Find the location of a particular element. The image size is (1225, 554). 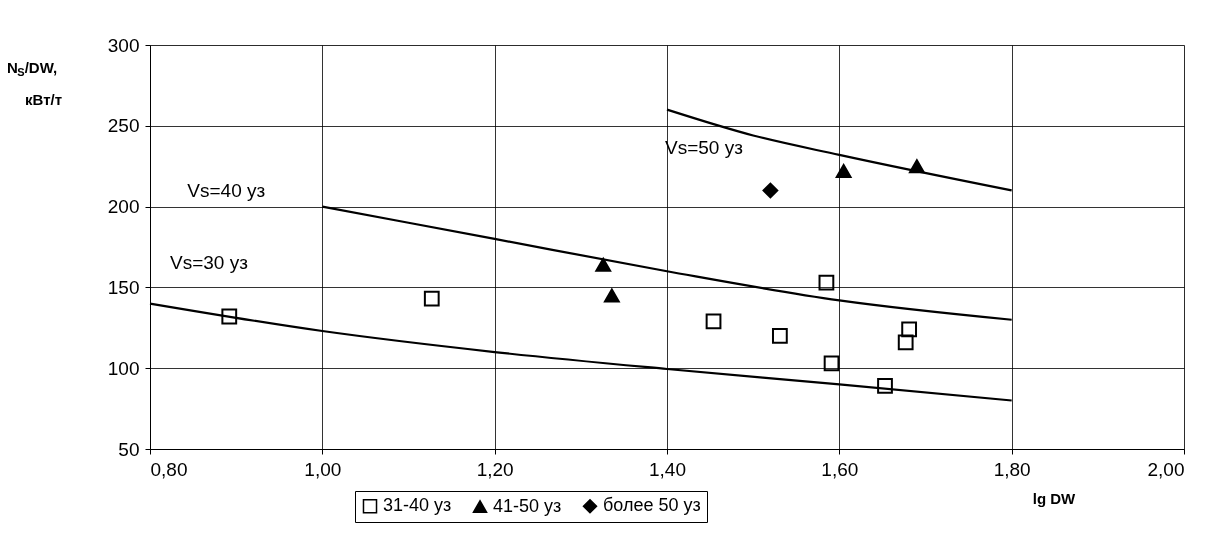

x-tick-label: 1,00 is located at coordinates (323, 469).